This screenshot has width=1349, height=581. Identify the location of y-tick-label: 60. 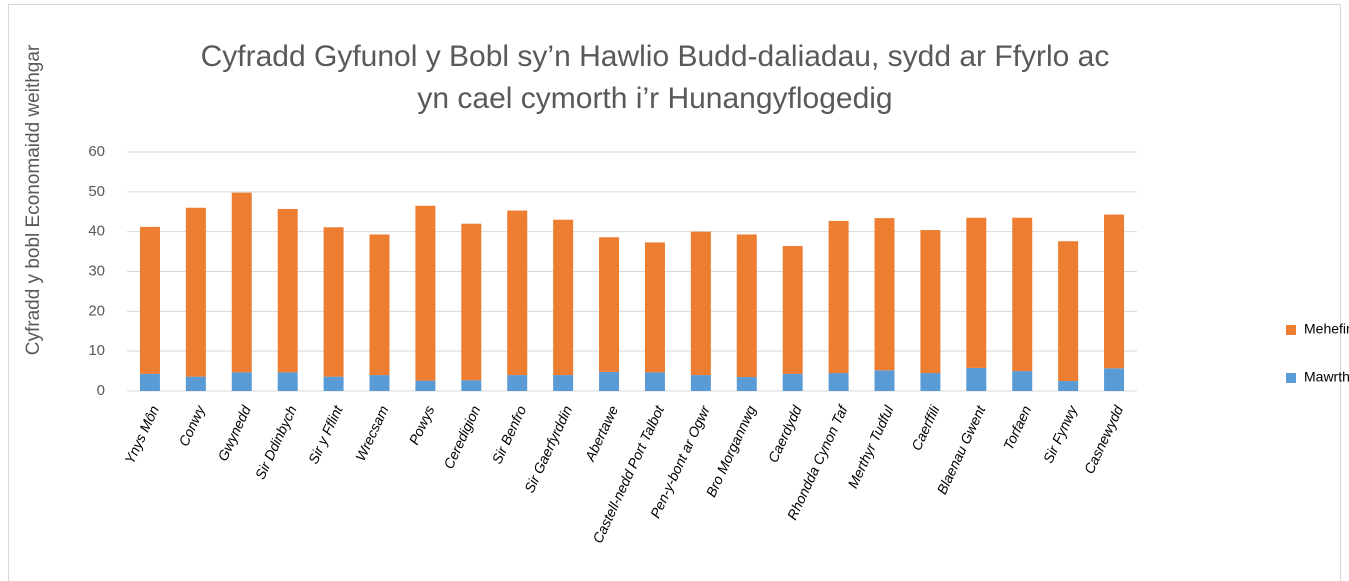
(96, 151).